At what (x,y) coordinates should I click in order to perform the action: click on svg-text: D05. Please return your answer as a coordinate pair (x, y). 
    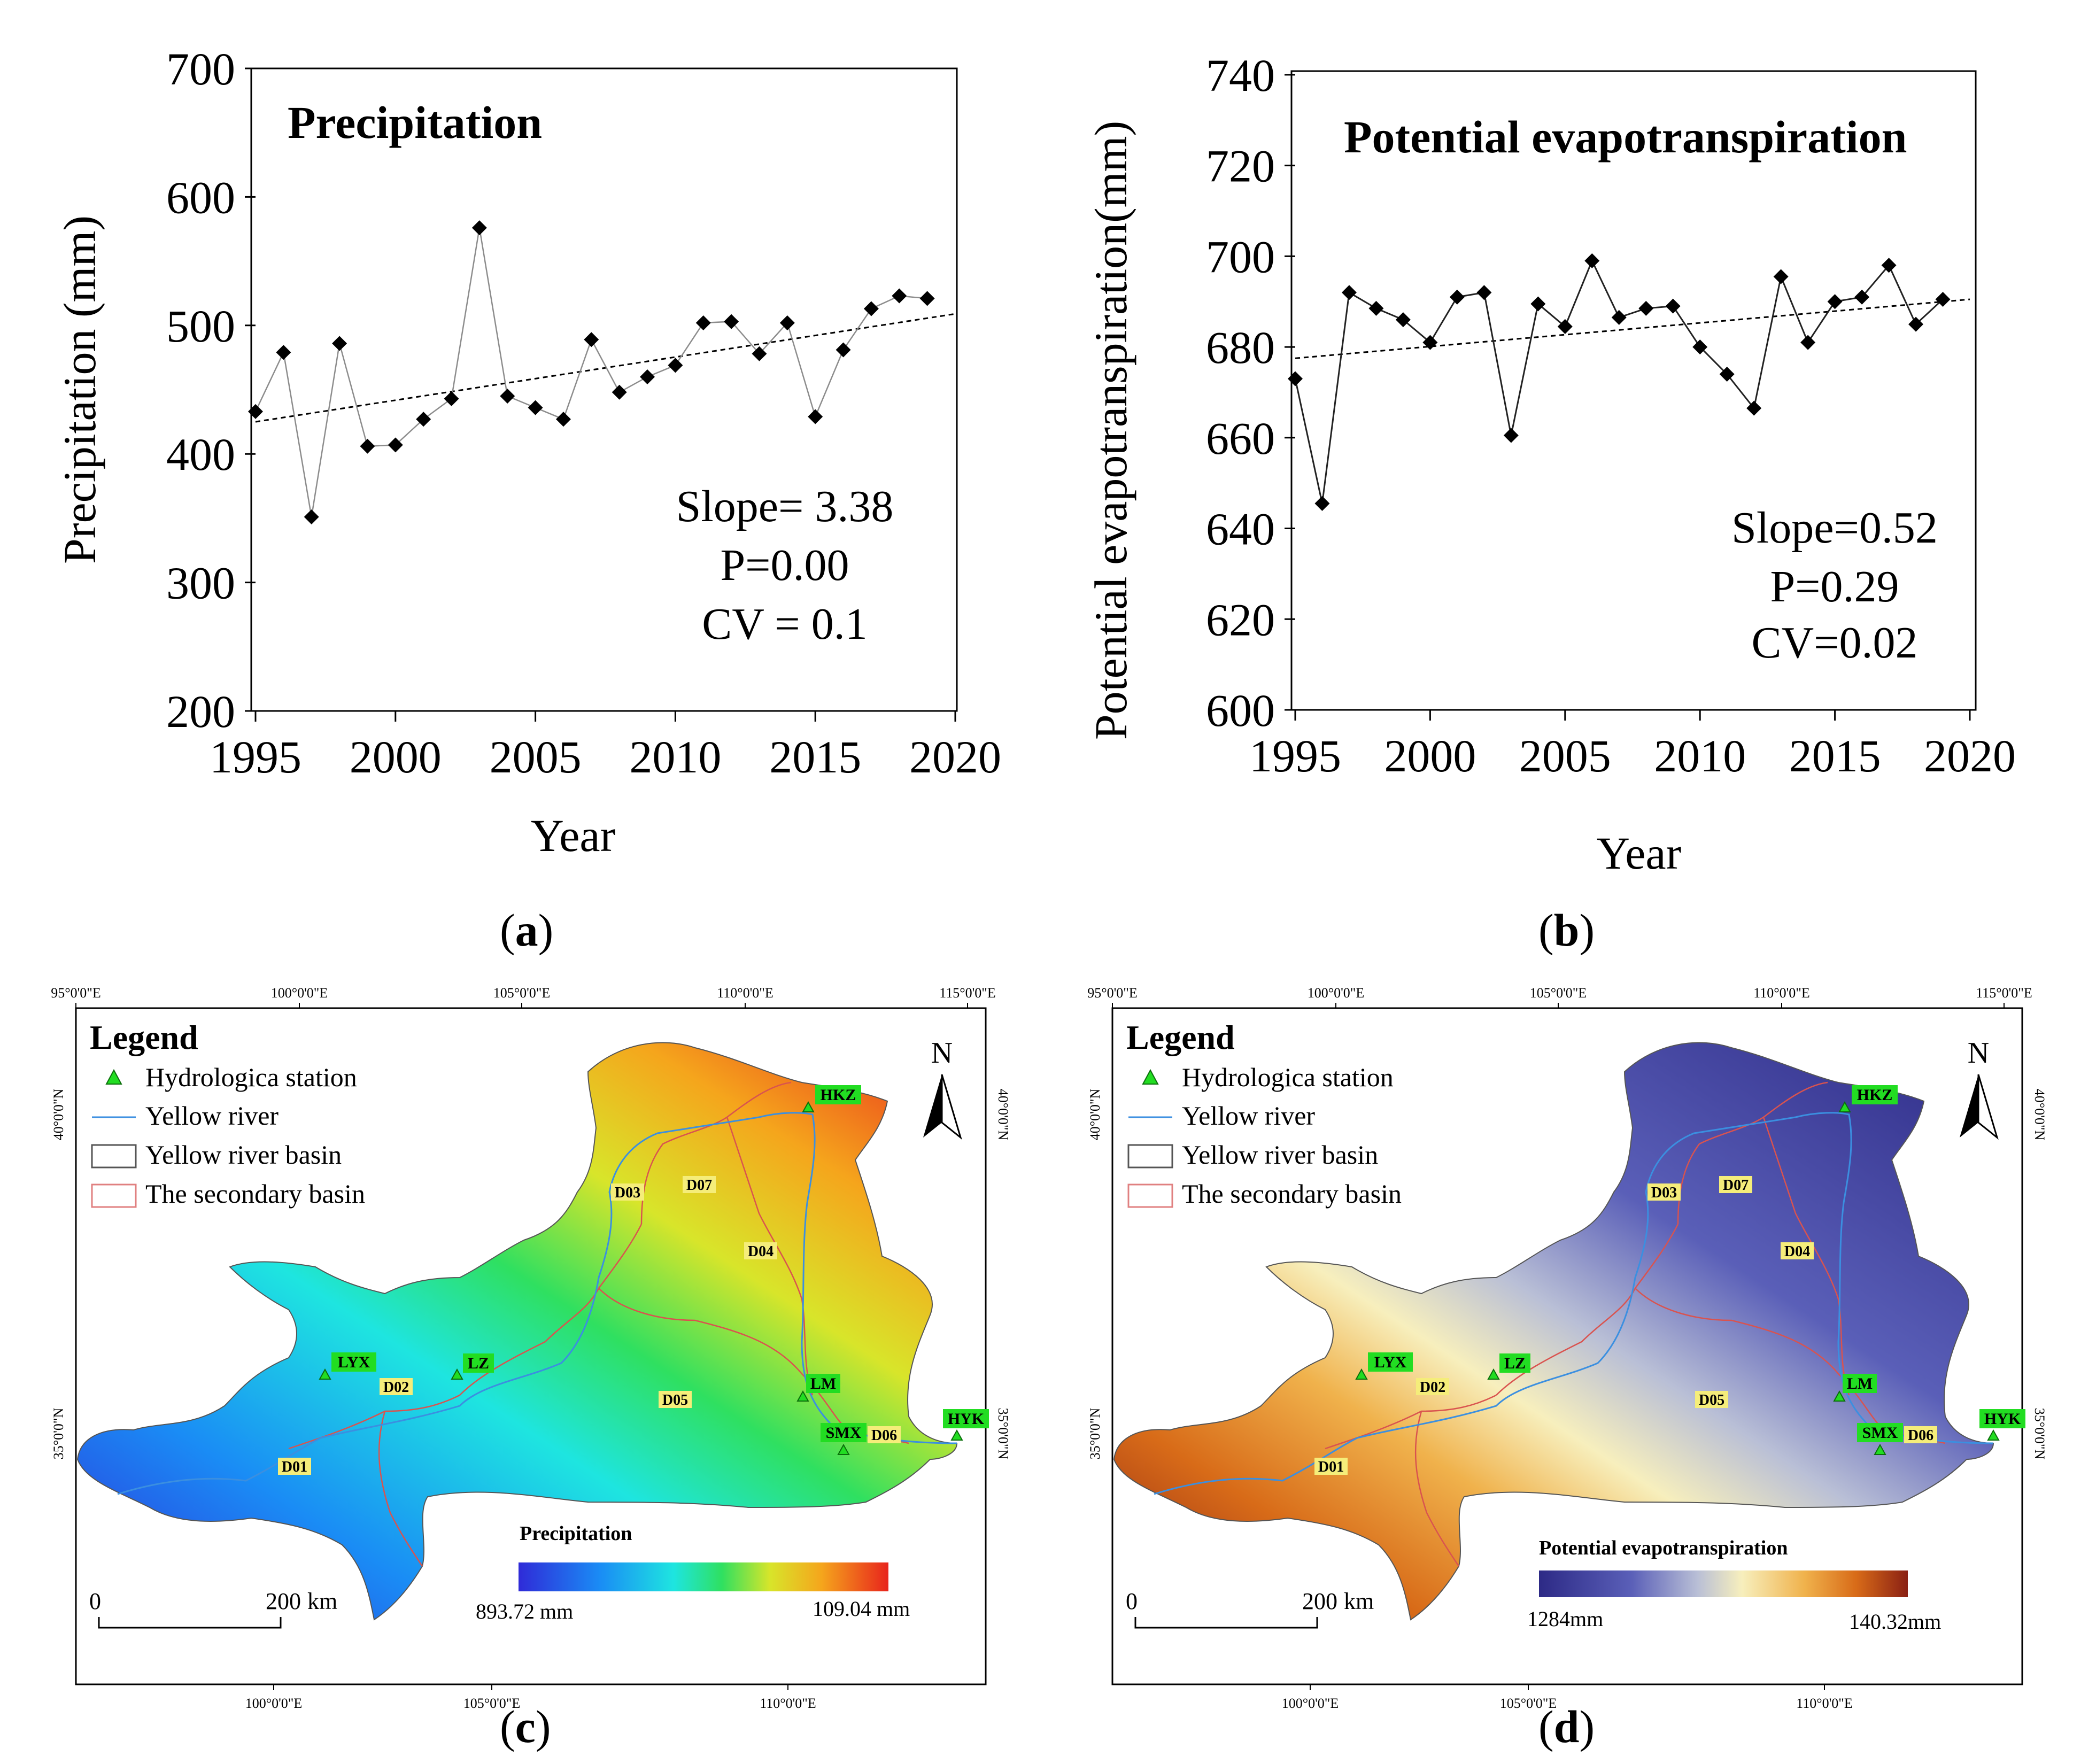
    Looking at the image, I should click on (675, 1400).